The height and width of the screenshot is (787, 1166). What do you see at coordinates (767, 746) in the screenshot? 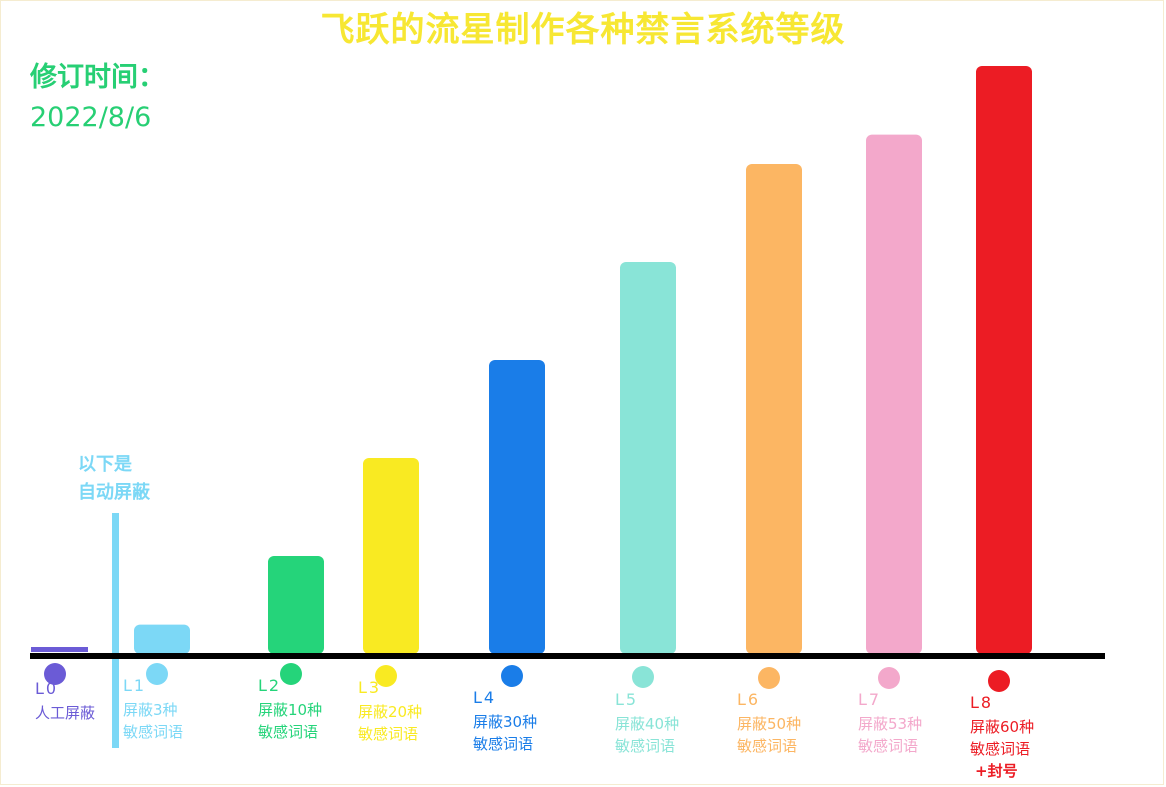
I see `level-desc-l6-2: 敏感词语` at bounding box center [767, 746].